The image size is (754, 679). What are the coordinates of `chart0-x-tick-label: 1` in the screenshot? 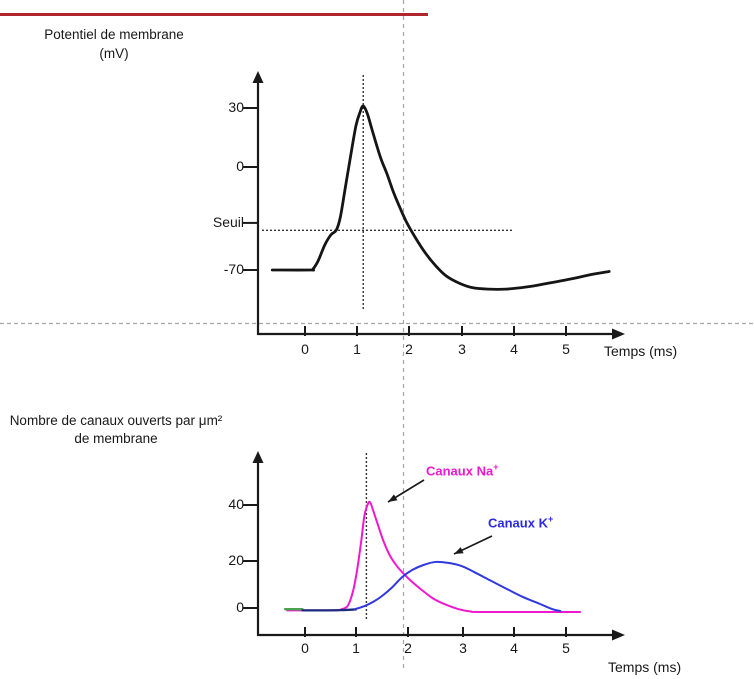 It's located at (357, 349).